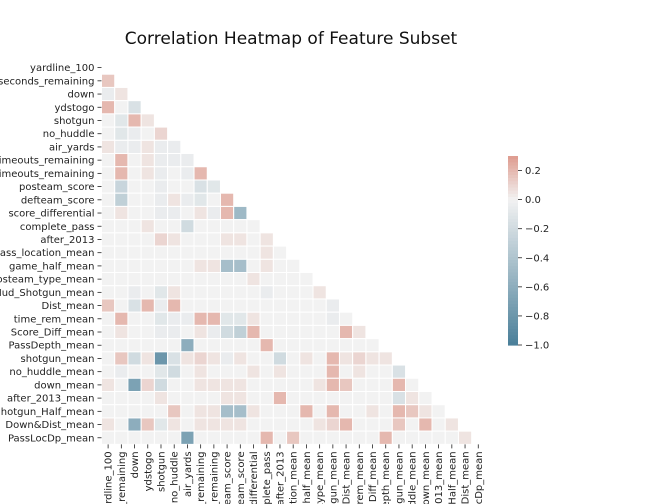 Image resolution: width=648 pixels, height=504 pixels. Describe the element at coordinates (74, 121) in the screenshot. I see `y-tick-label: shotgun` at that location.